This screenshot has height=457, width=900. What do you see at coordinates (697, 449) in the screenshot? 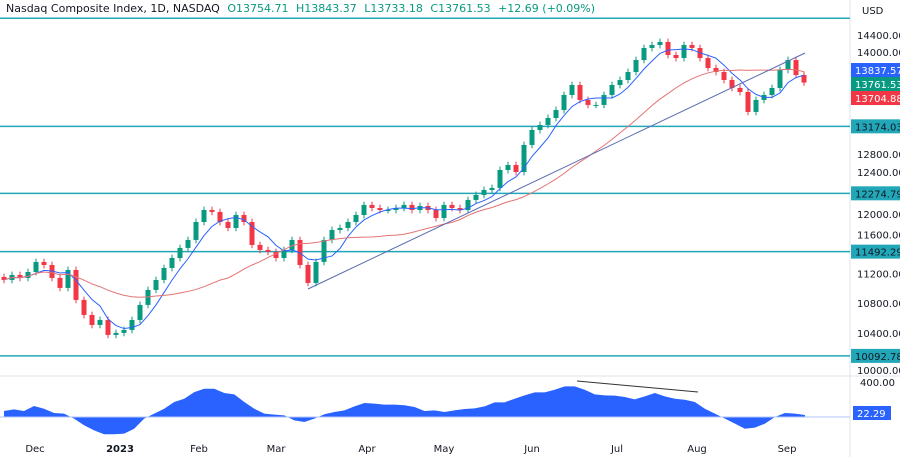
I see `x-tick-label: Aug` at bounding box center [697, 449].